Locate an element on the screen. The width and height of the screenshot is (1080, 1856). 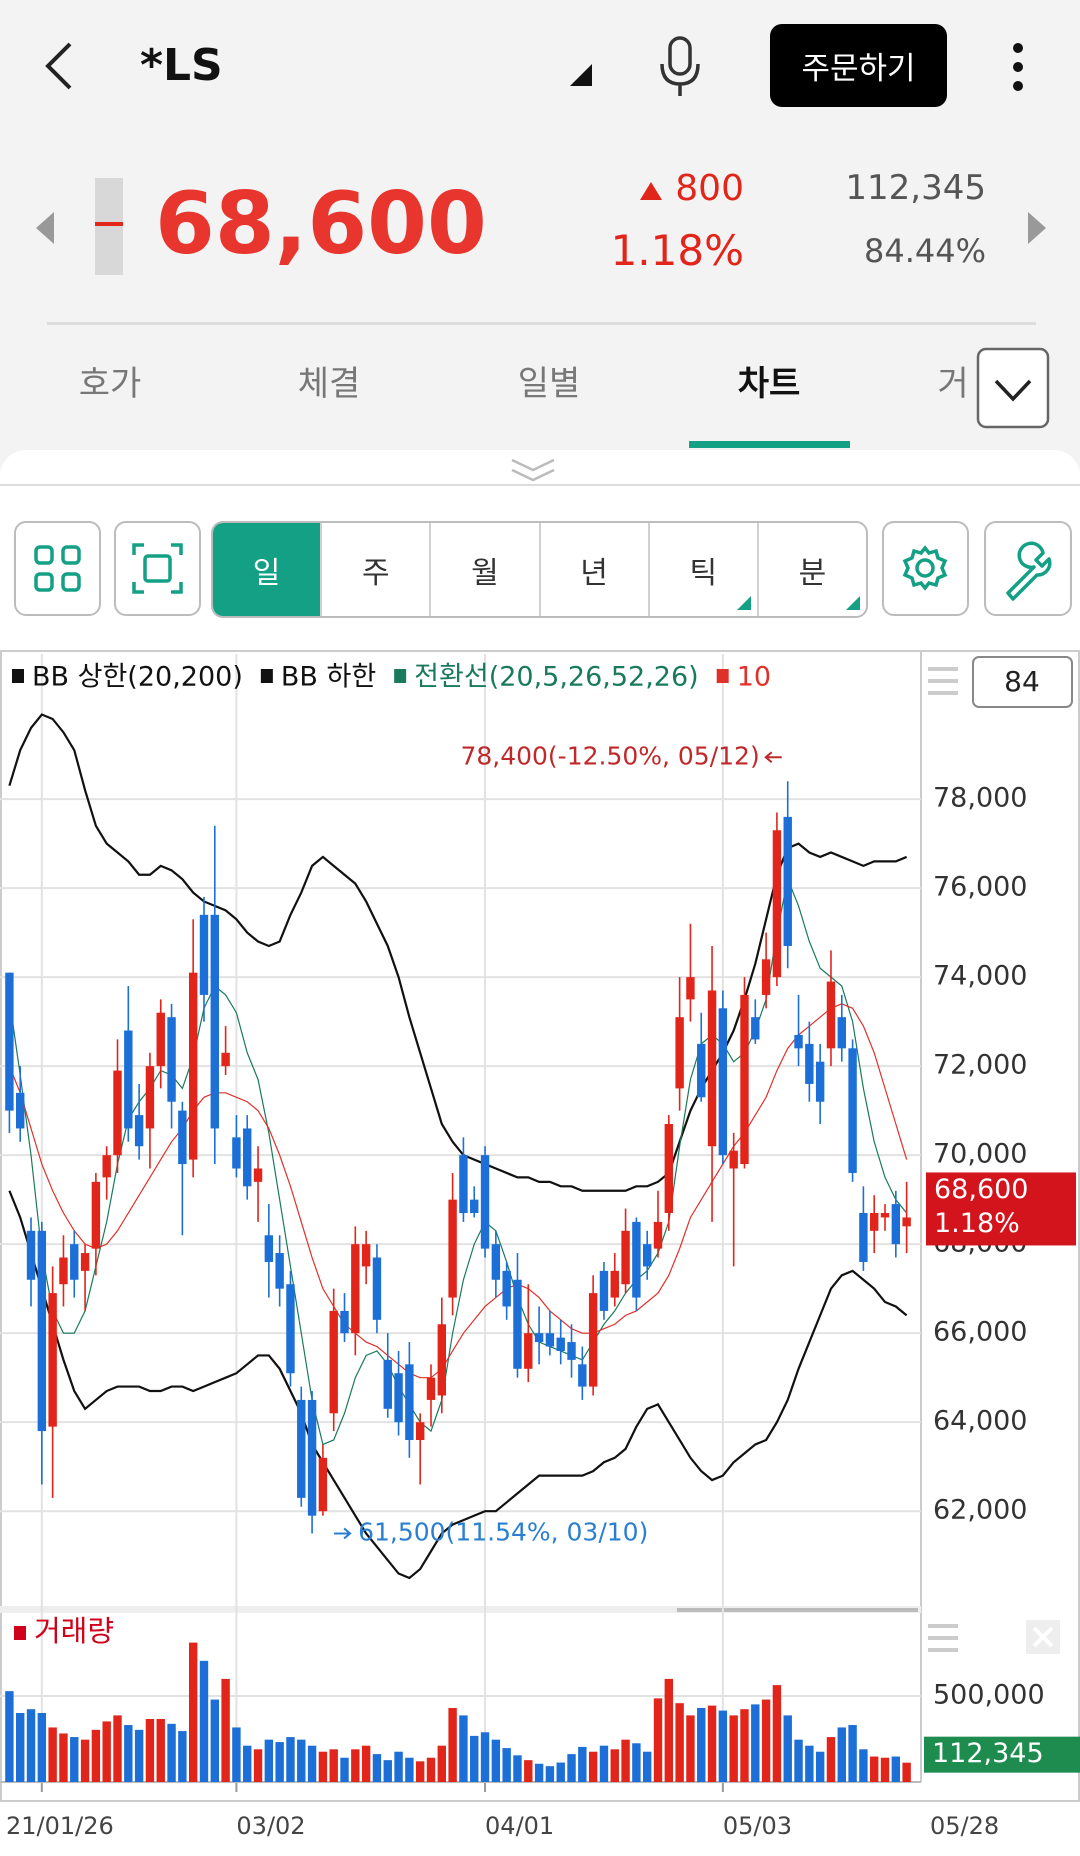
tab: 거 is located at coordinates (953, 384).